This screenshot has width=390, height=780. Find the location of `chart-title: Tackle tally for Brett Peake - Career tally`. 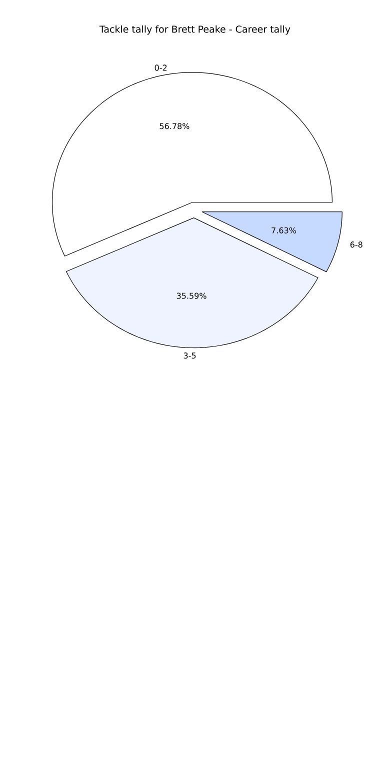

chart-title: Tackle tally for Brett Peake - Career tally is located at coordinates (194, 30).